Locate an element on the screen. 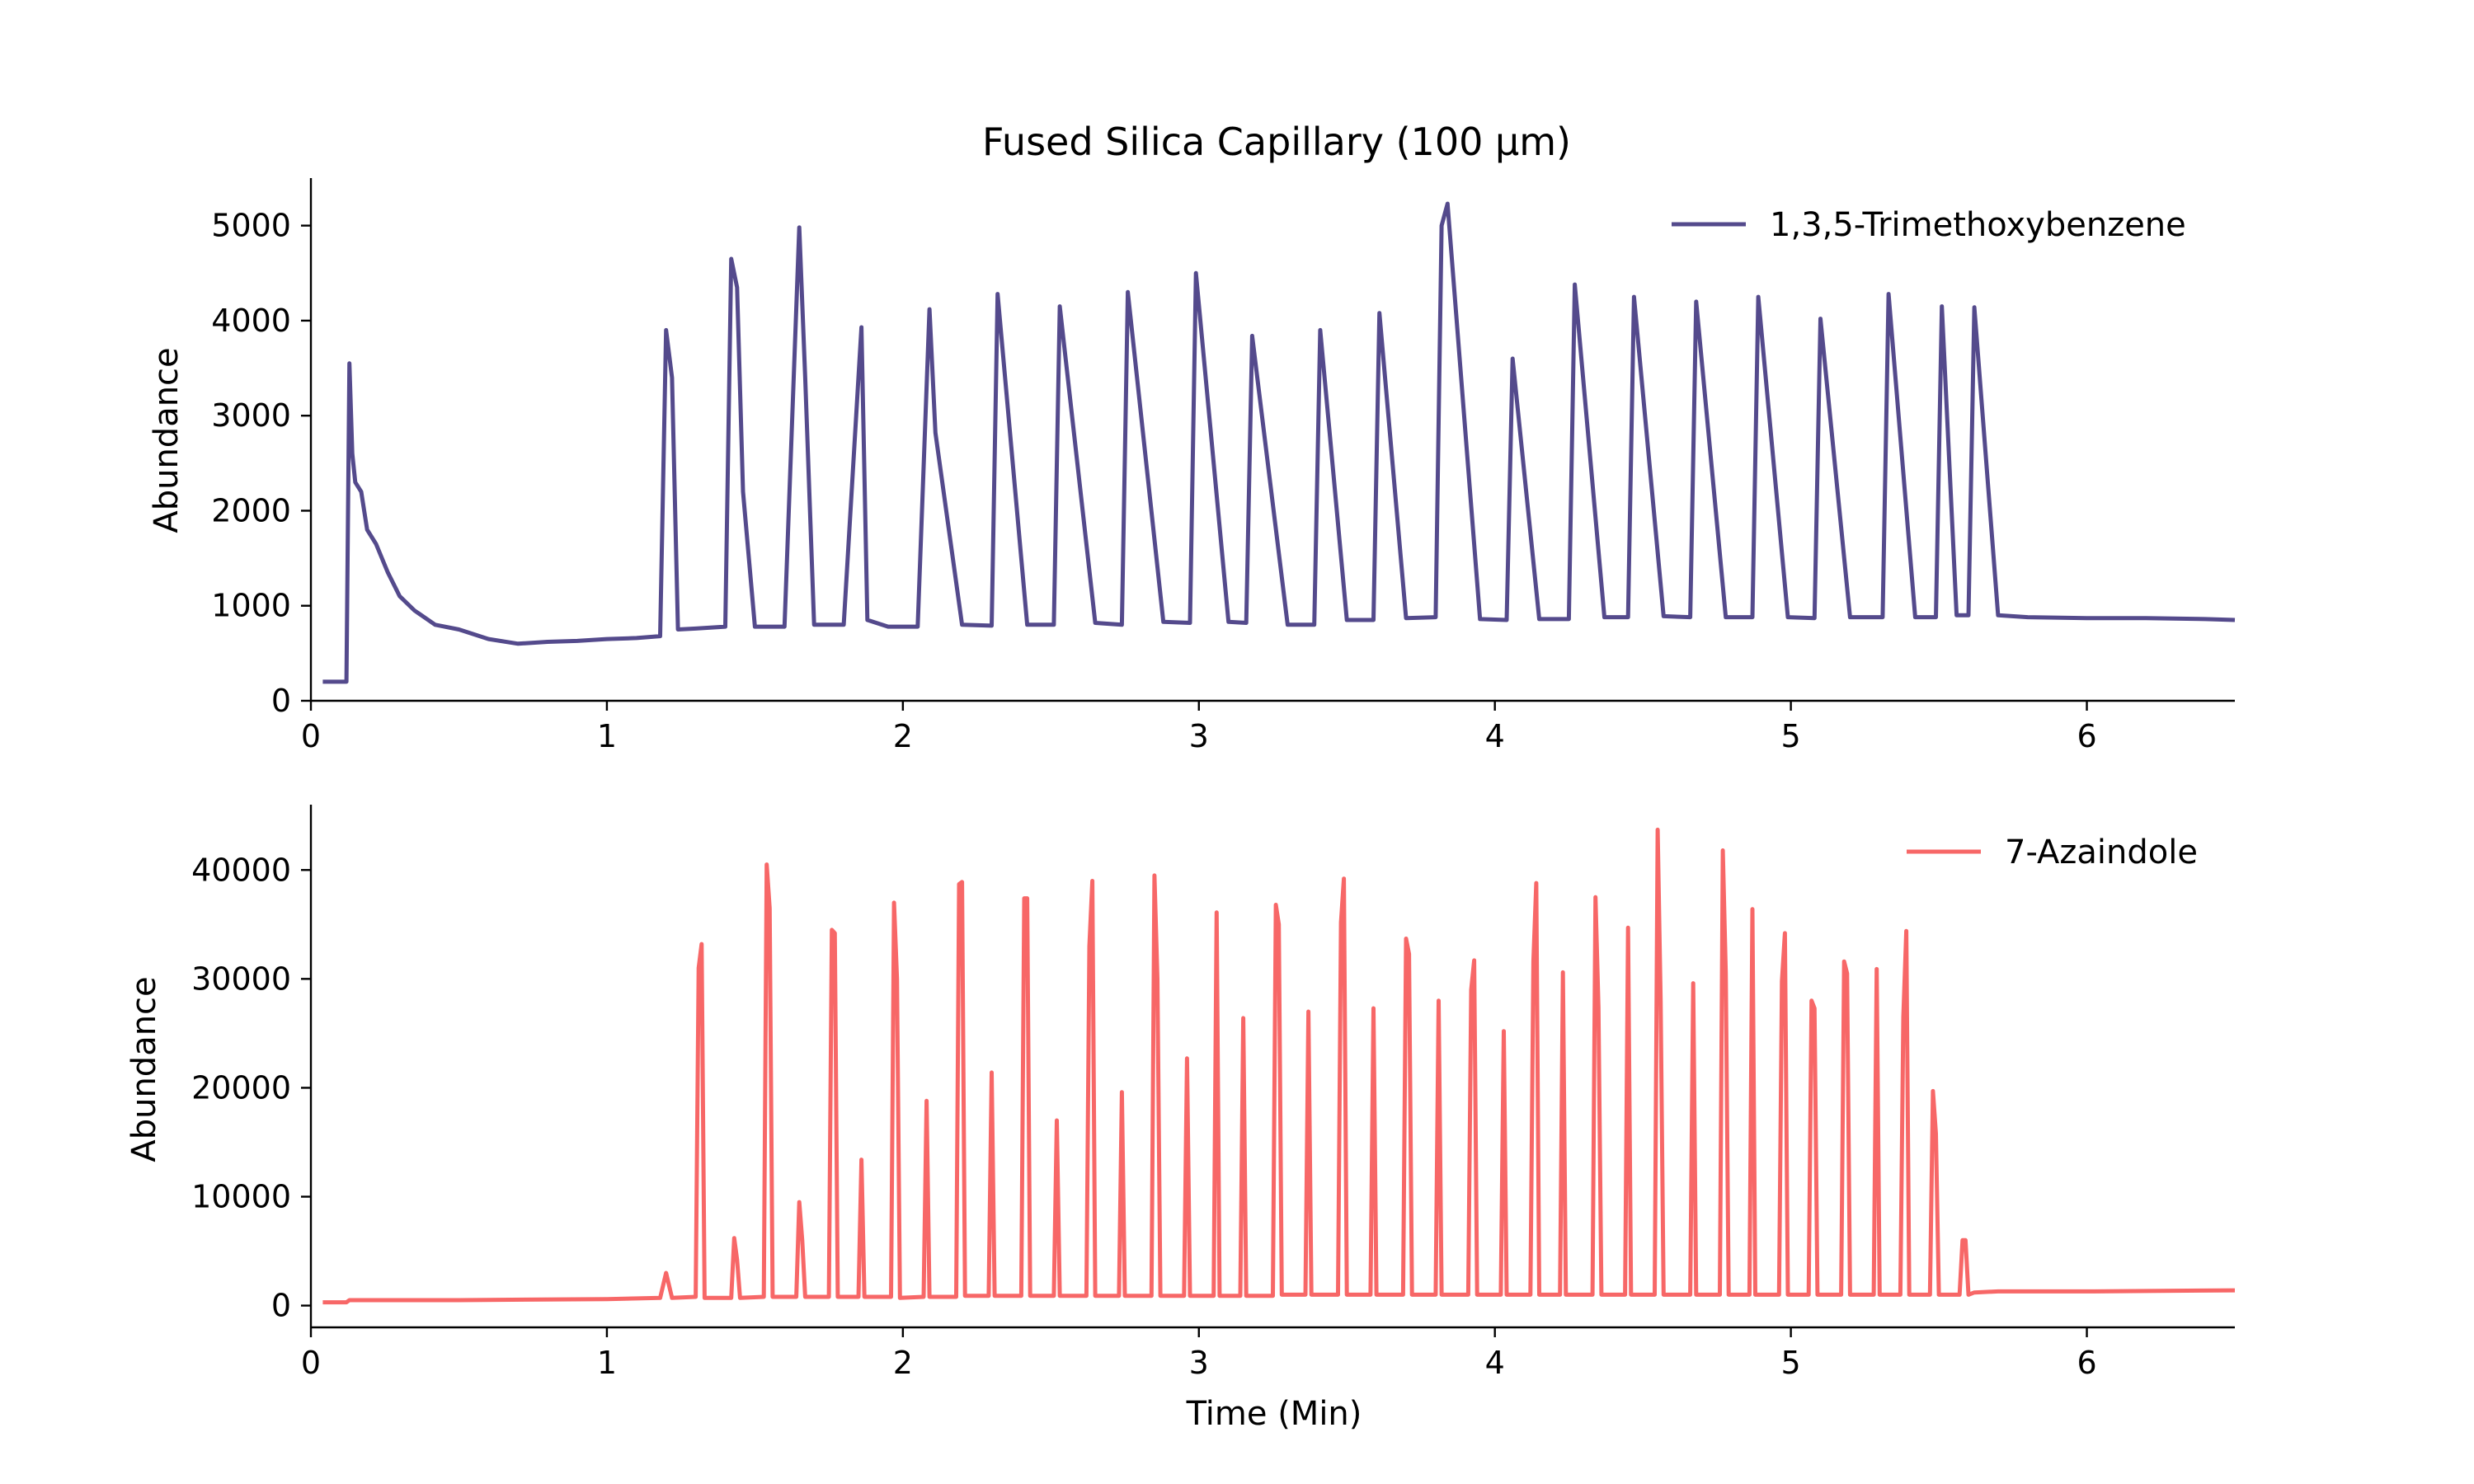 Image resolution: width=2474 pixels, height=1484 pixels. y-tick-label: 1000 is located at coordinates (251, 606).